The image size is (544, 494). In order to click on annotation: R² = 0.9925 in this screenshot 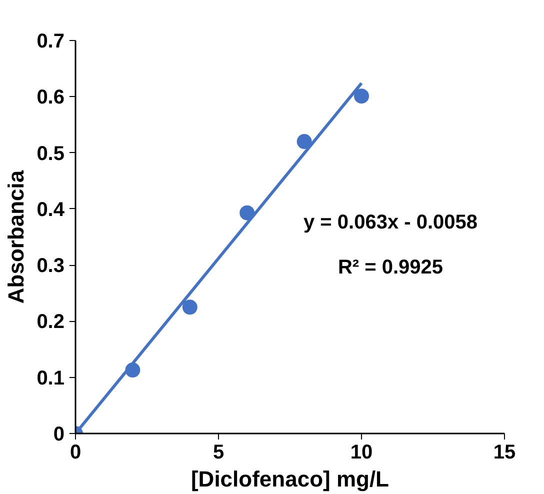, I will do `click(391, 267)`.